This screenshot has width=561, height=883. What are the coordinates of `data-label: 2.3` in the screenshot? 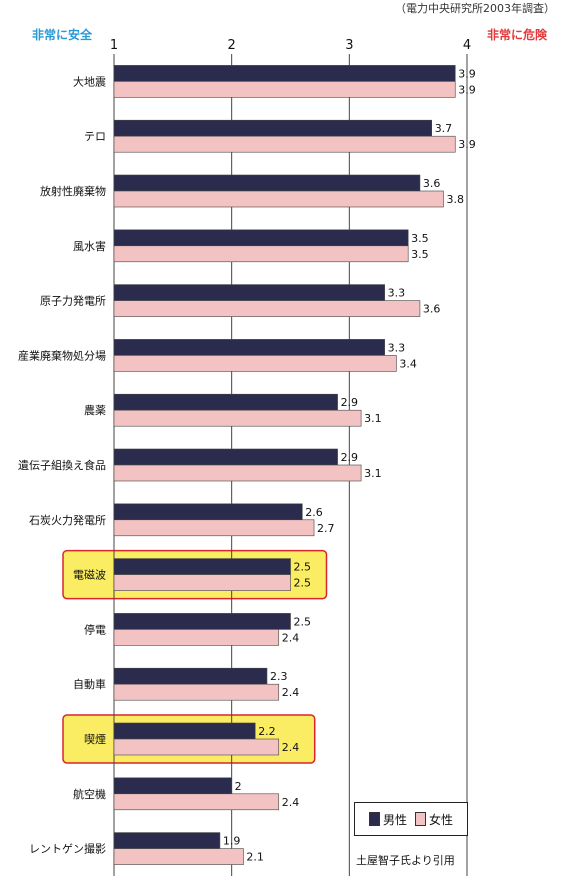 It's located at (279, 676).